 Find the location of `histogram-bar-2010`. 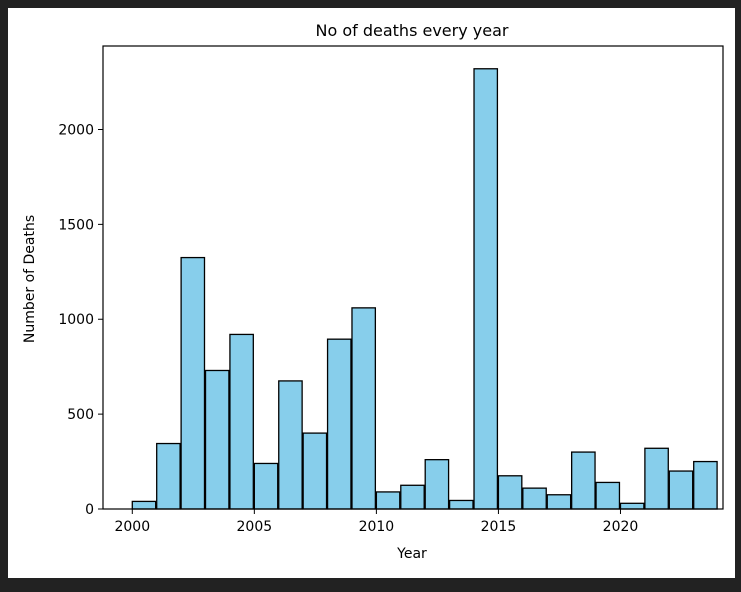

histogram-bar-2010 is located at coordinates (388, 500).